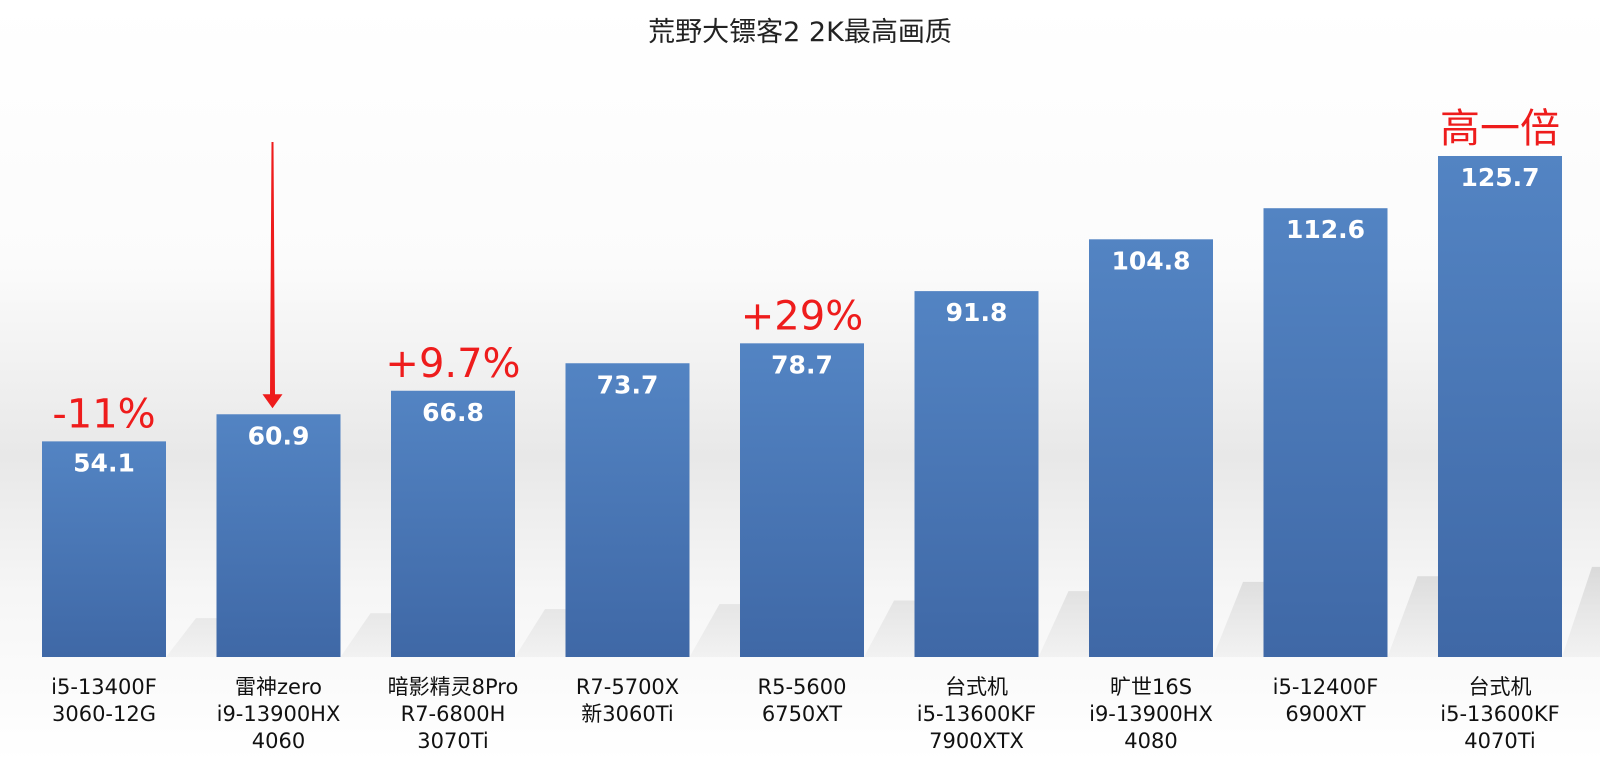 This screenshot has height=761, width=1600. Describe the element at coordinates (453, 412) in the screenshot. I see `value-label: 66.8` at that location.